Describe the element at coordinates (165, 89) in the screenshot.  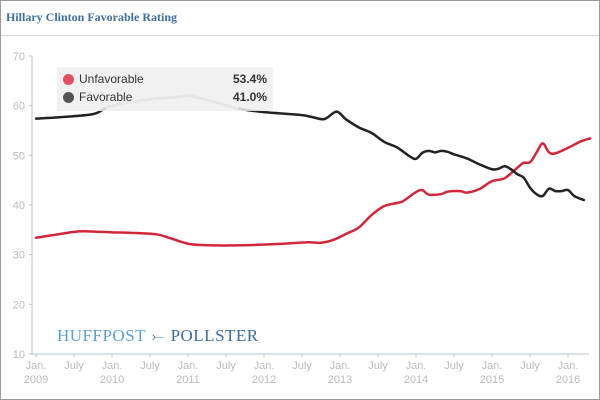
I see `legend: Unfavorable 53.4% Favorable 41.0%` at that location.